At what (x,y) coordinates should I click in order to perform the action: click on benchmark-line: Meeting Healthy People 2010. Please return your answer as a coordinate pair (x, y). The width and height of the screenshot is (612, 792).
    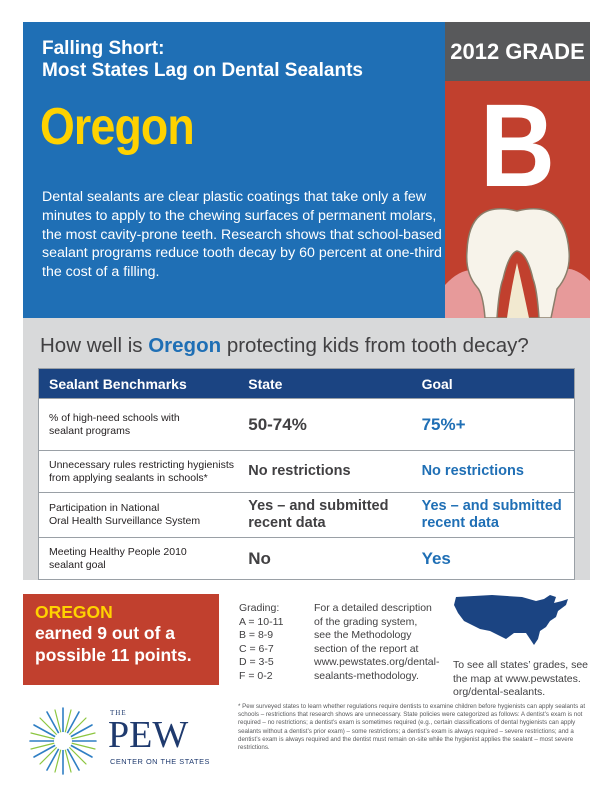
    Looking at the image, I should click on (118, 551).